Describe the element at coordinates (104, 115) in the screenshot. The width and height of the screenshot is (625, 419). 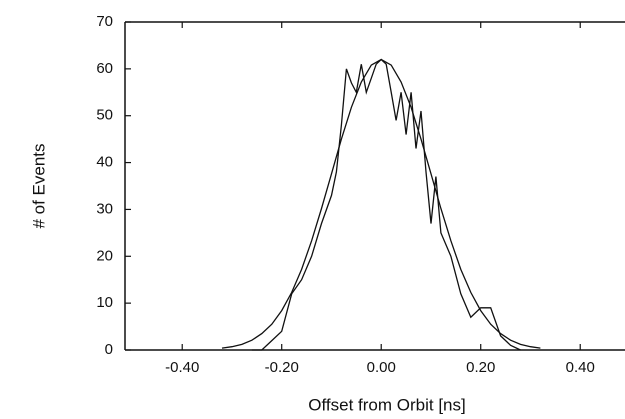
I see `y-tick-label: 50` at that location.